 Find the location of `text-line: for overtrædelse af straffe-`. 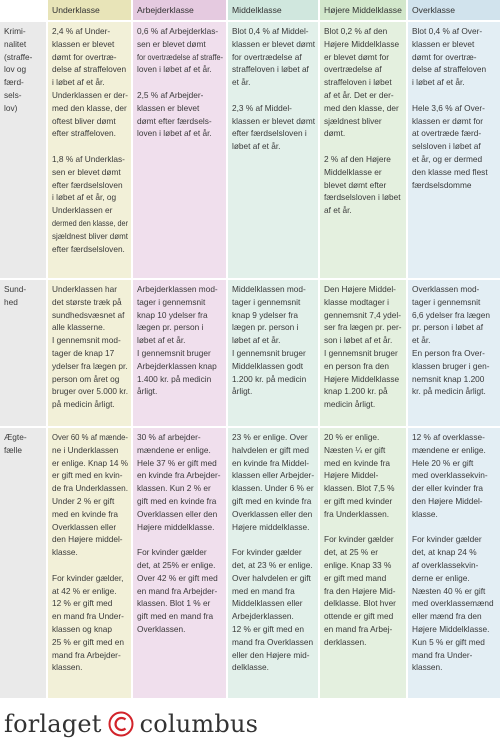

text-line: for overtrædelse af straffe- is located at coordinates (180, 56).